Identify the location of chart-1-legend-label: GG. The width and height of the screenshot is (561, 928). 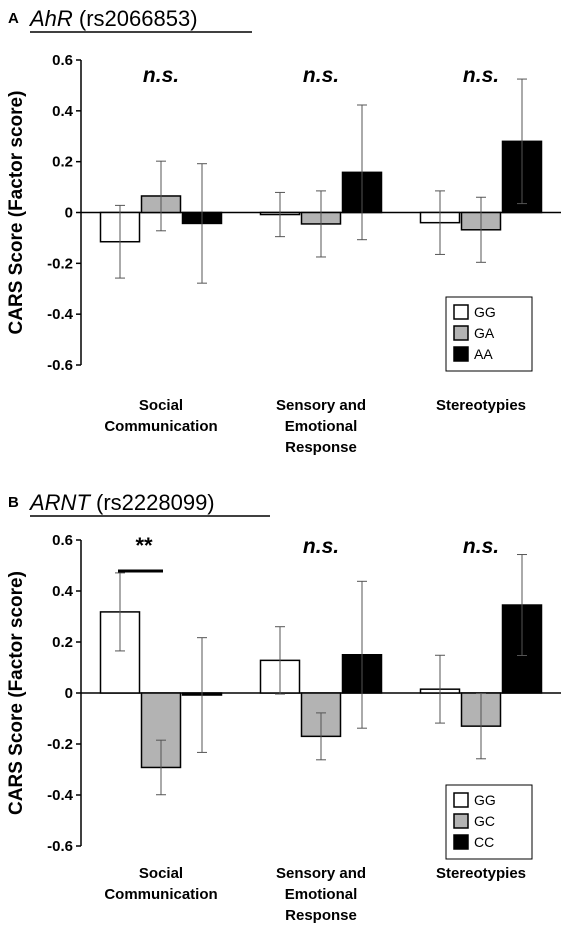
(485, 800).